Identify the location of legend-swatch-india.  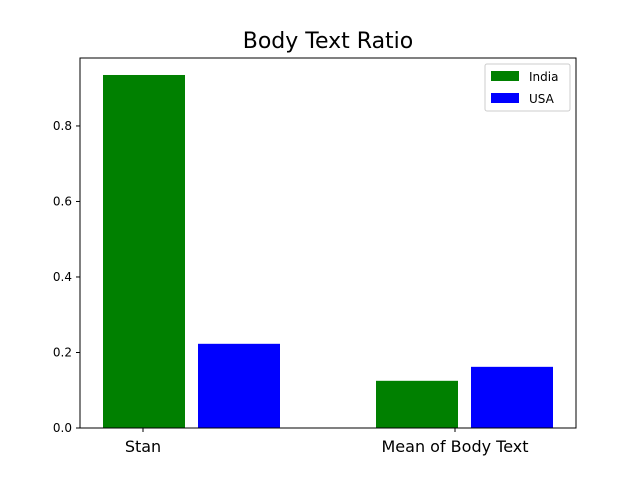
(505, 76).